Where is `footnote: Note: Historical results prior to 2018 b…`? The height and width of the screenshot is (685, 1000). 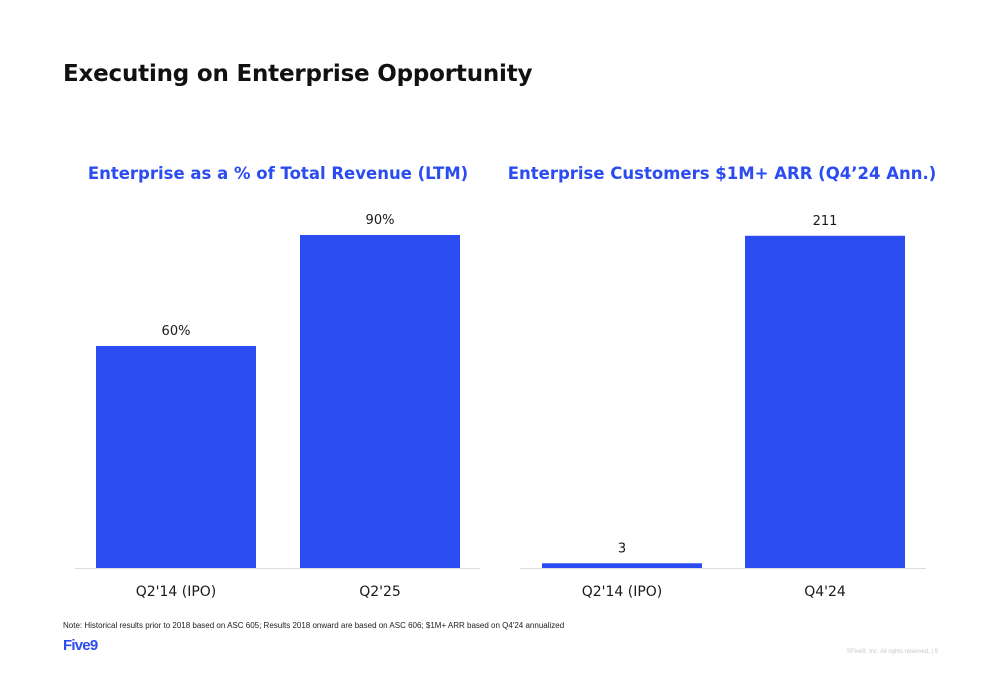 footnote: Note: Historical results prior to 2018 b… is located at coordinates (314, 625).